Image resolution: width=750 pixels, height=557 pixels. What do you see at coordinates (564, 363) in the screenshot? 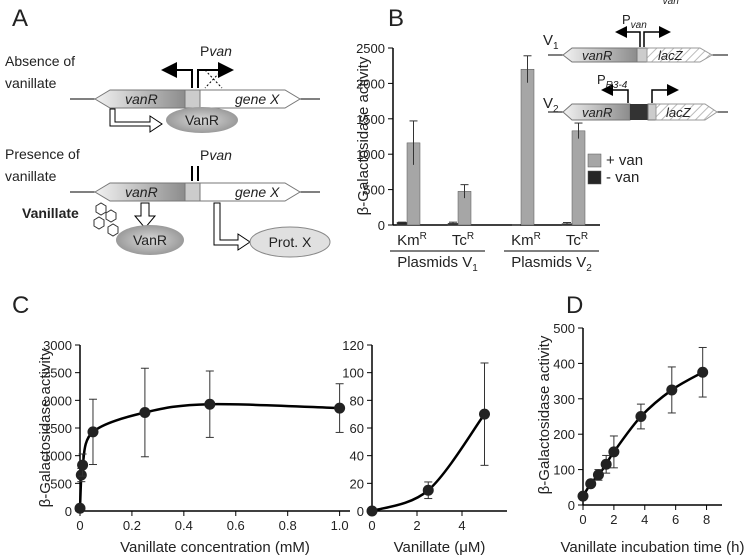
I see `y-tick-label: 400` at bounding box center [564, 363].